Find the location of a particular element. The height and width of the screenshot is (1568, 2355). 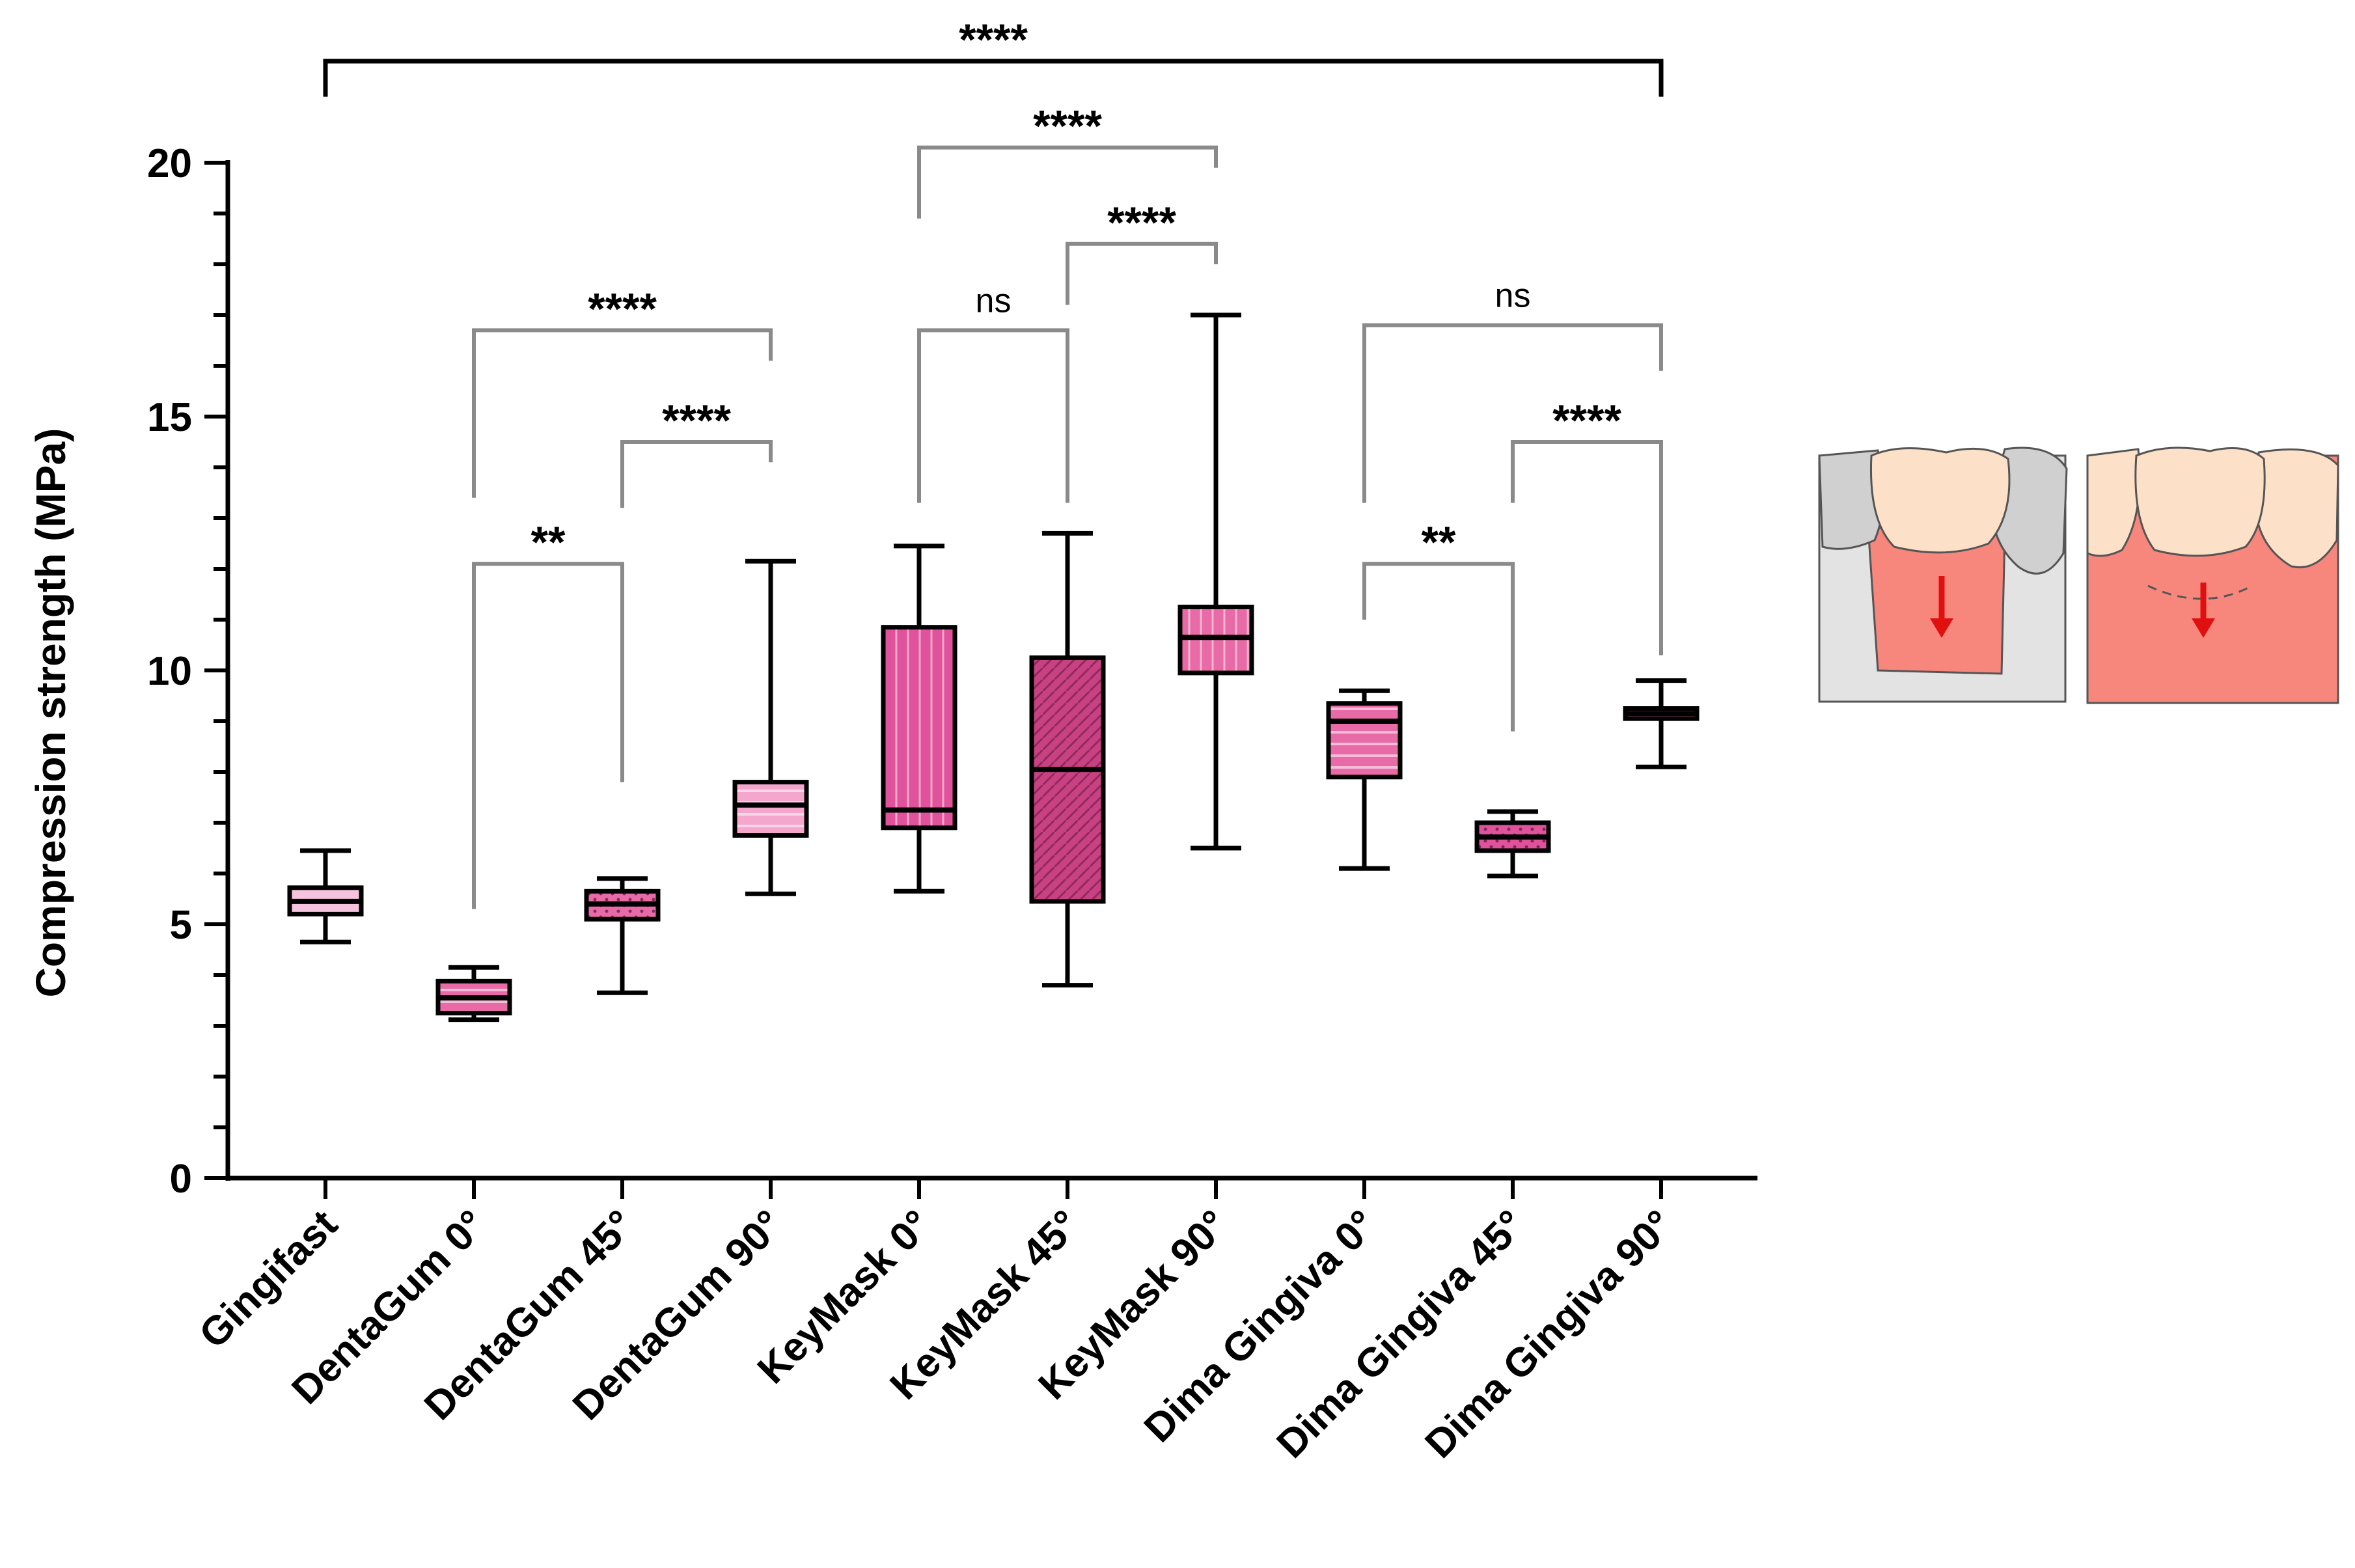

comparison-5: **** is located at coordinates (622, 391).